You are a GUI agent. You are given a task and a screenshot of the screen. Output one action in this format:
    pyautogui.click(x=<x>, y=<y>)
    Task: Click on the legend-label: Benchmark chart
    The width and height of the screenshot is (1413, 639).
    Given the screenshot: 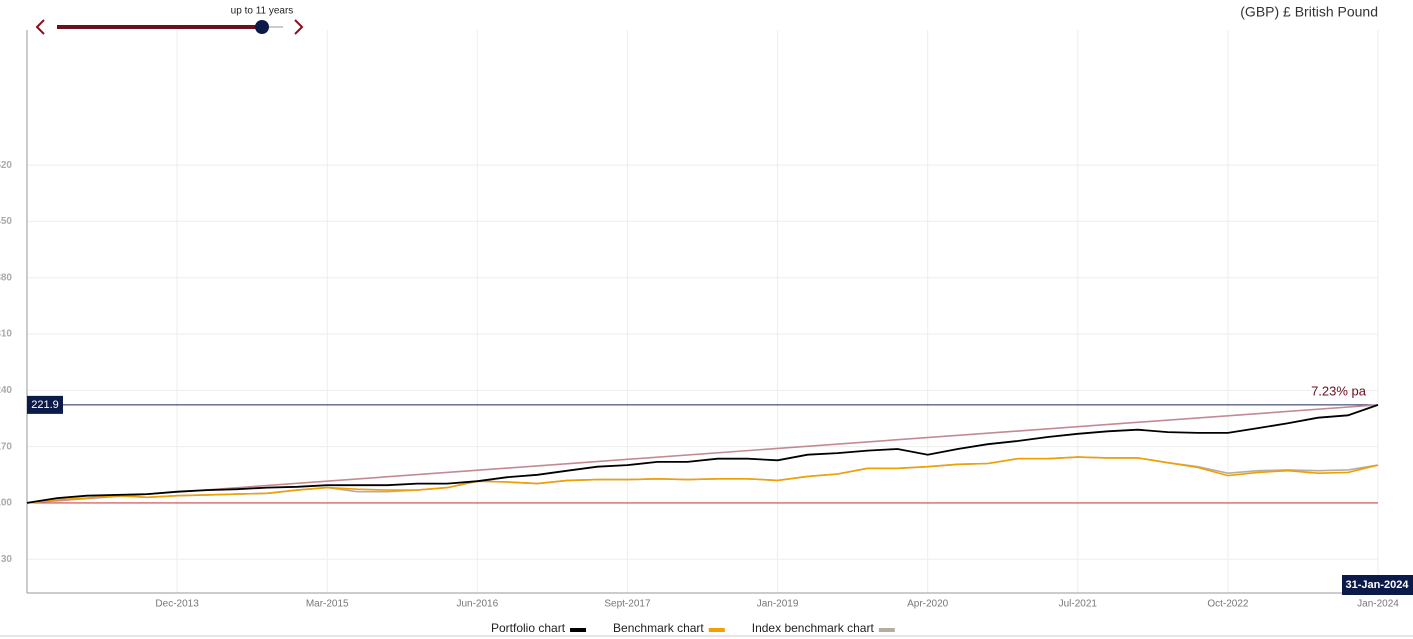 What is the action you would take?
    pyautogui.click(x=658, y=628)
    